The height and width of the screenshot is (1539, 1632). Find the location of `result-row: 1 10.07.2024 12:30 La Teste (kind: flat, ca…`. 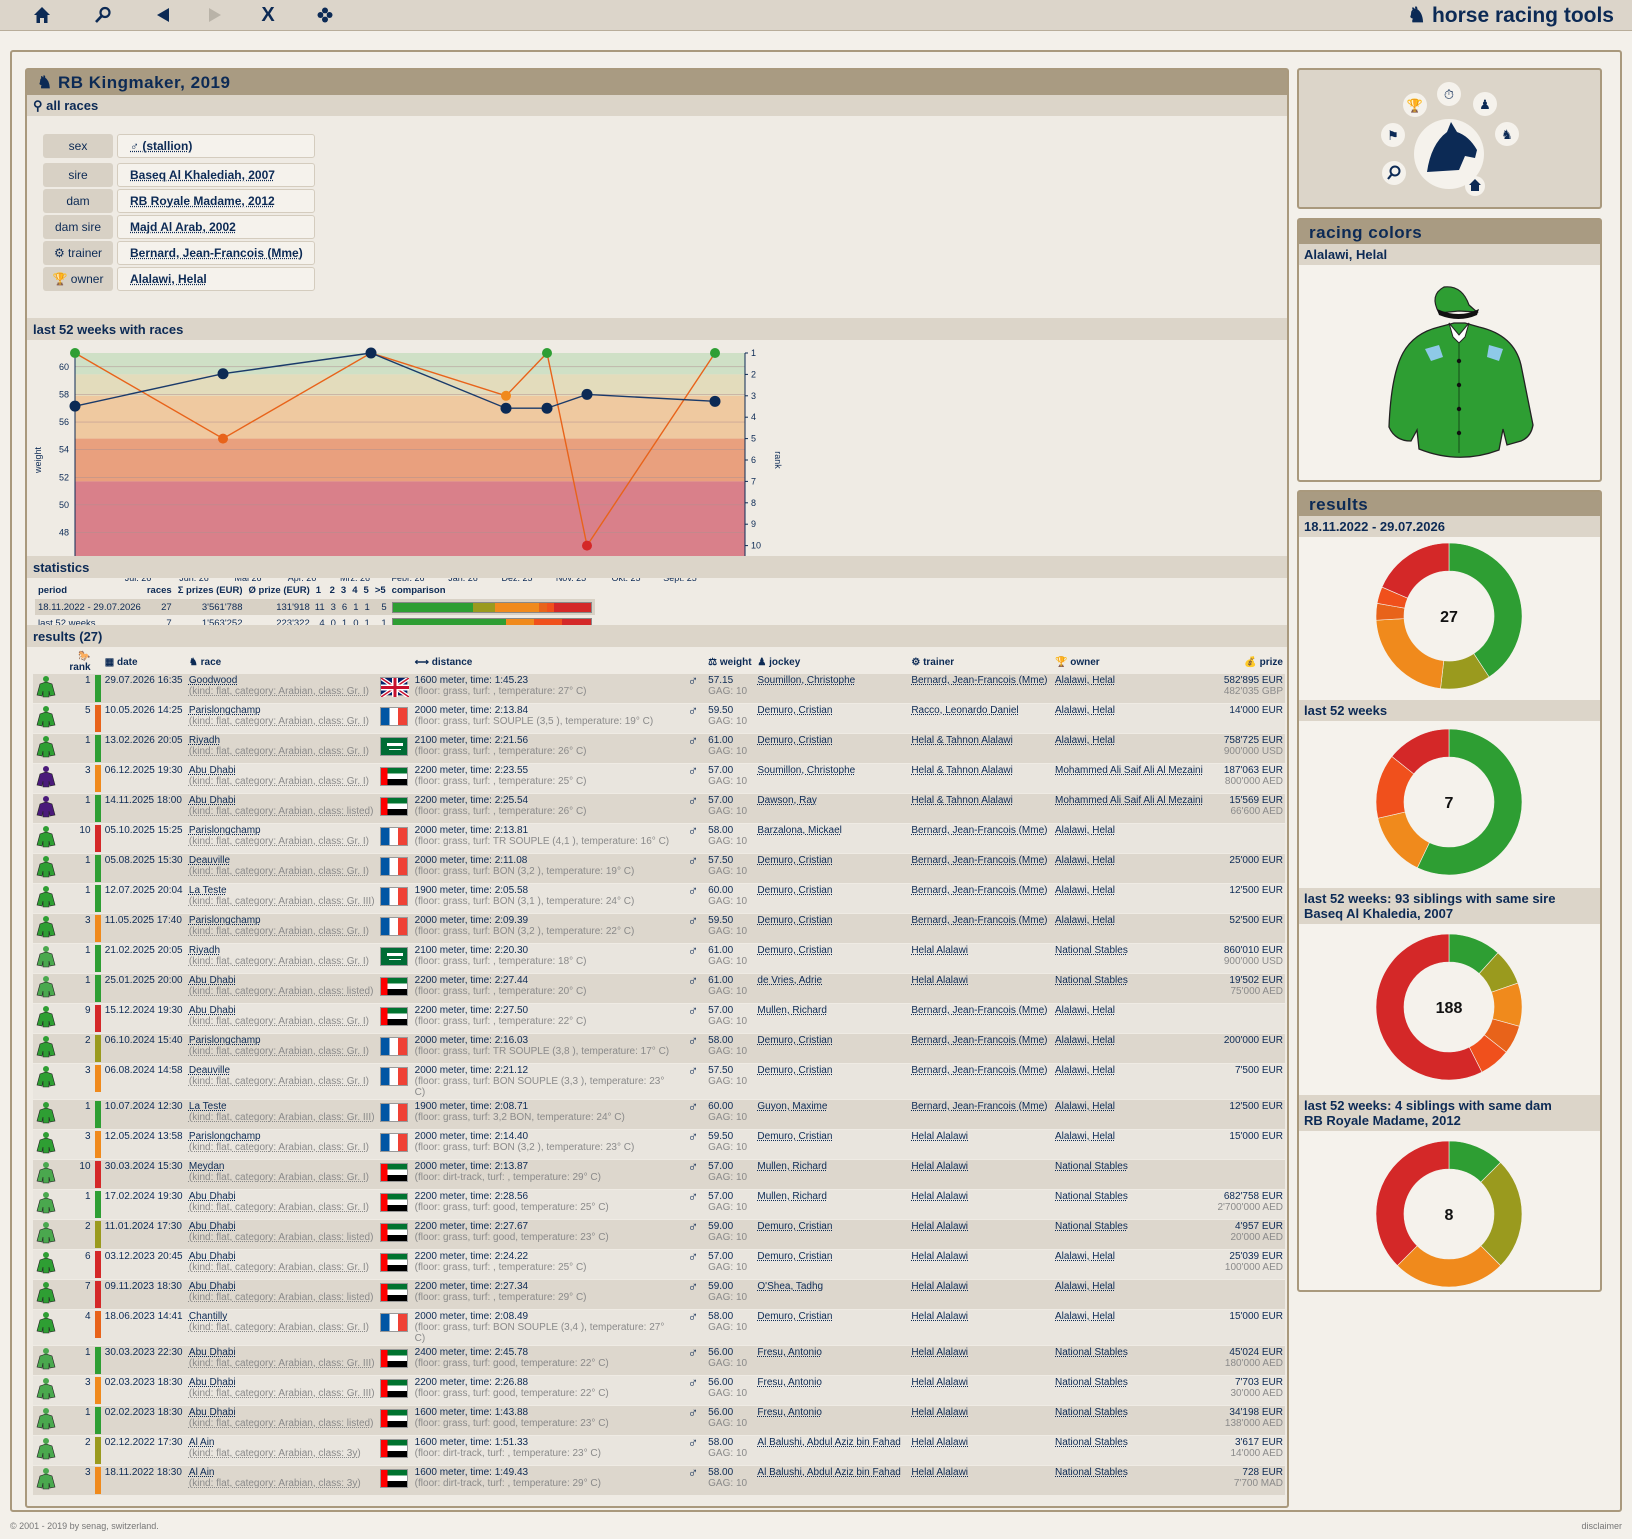

result-row: 1 10.07.2024 12:30 La Teste (kind: flat, ca… is located at coordinates (659, 1114).